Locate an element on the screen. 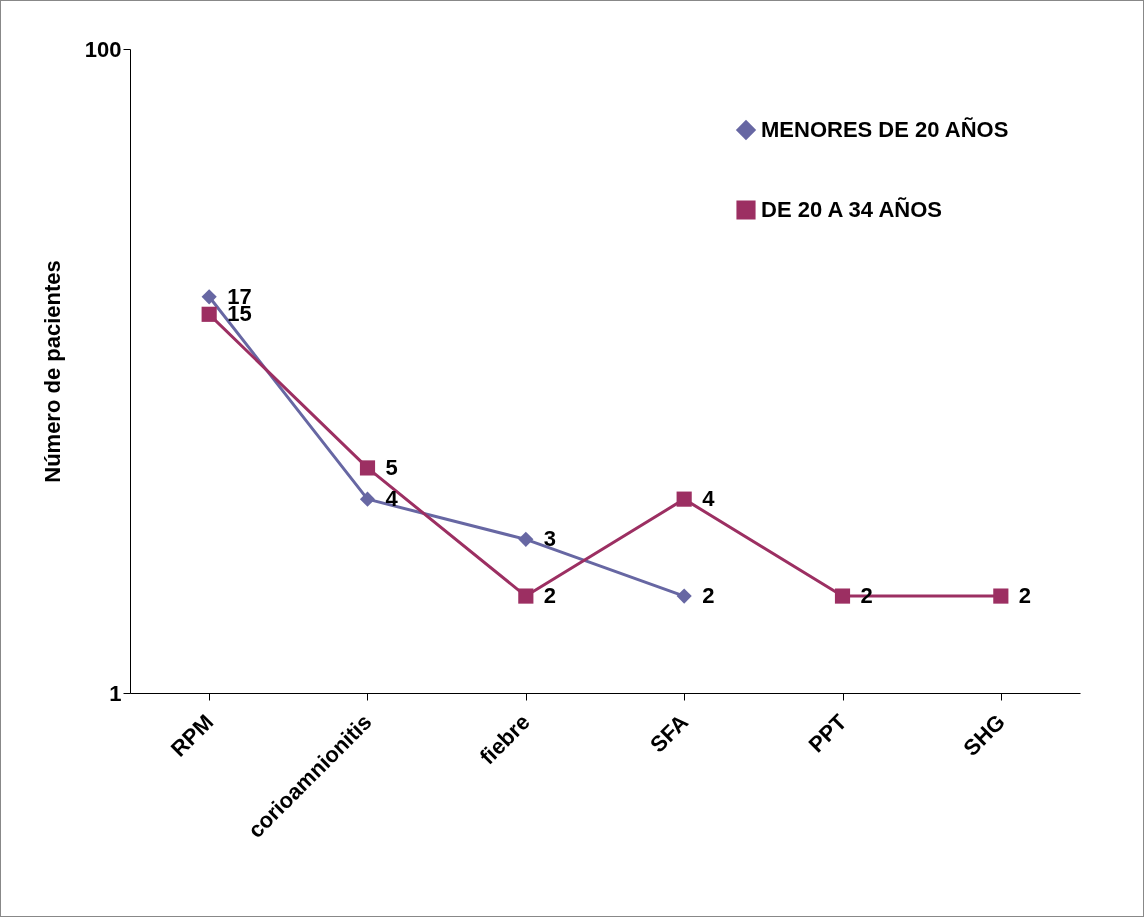 The image size is (1146, 919). y-tick-label: 1 is located at coordinates (115, 693).